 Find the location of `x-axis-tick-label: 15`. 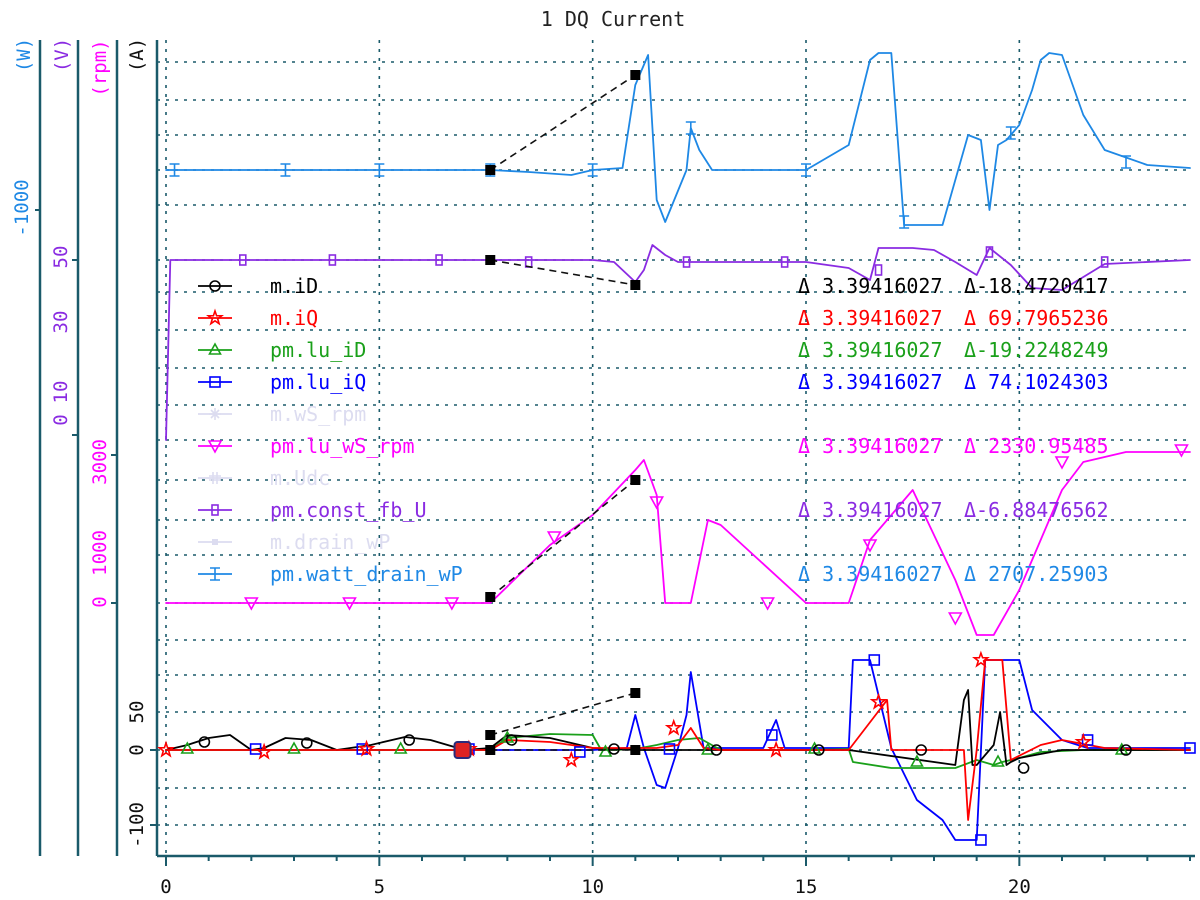

x-axis-tick-label: 15 is located at coordinates (806, 887).